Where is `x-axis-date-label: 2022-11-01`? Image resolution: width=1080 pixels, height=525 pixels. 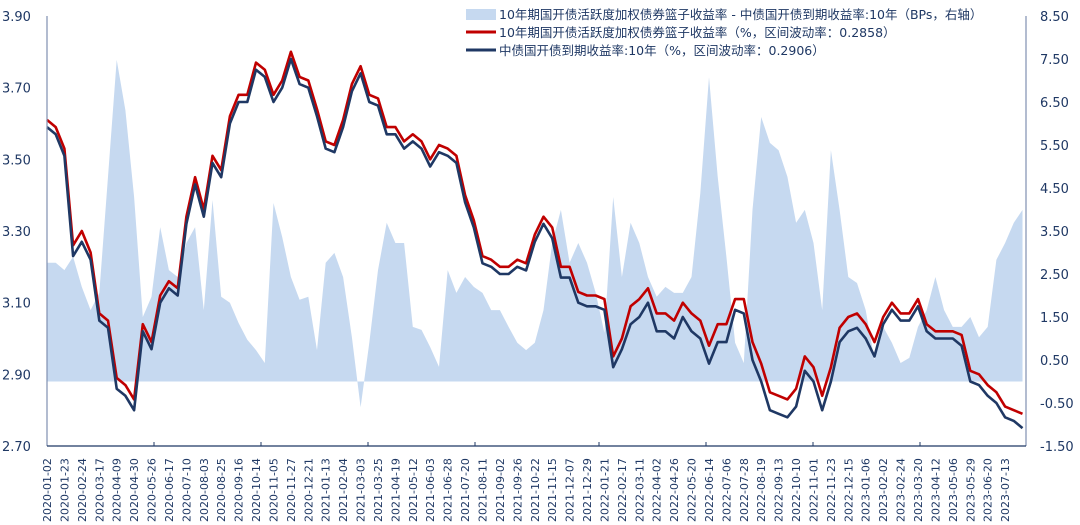
x-axis-date-label: 2022-11-01 is located at coordinates (813, 490).